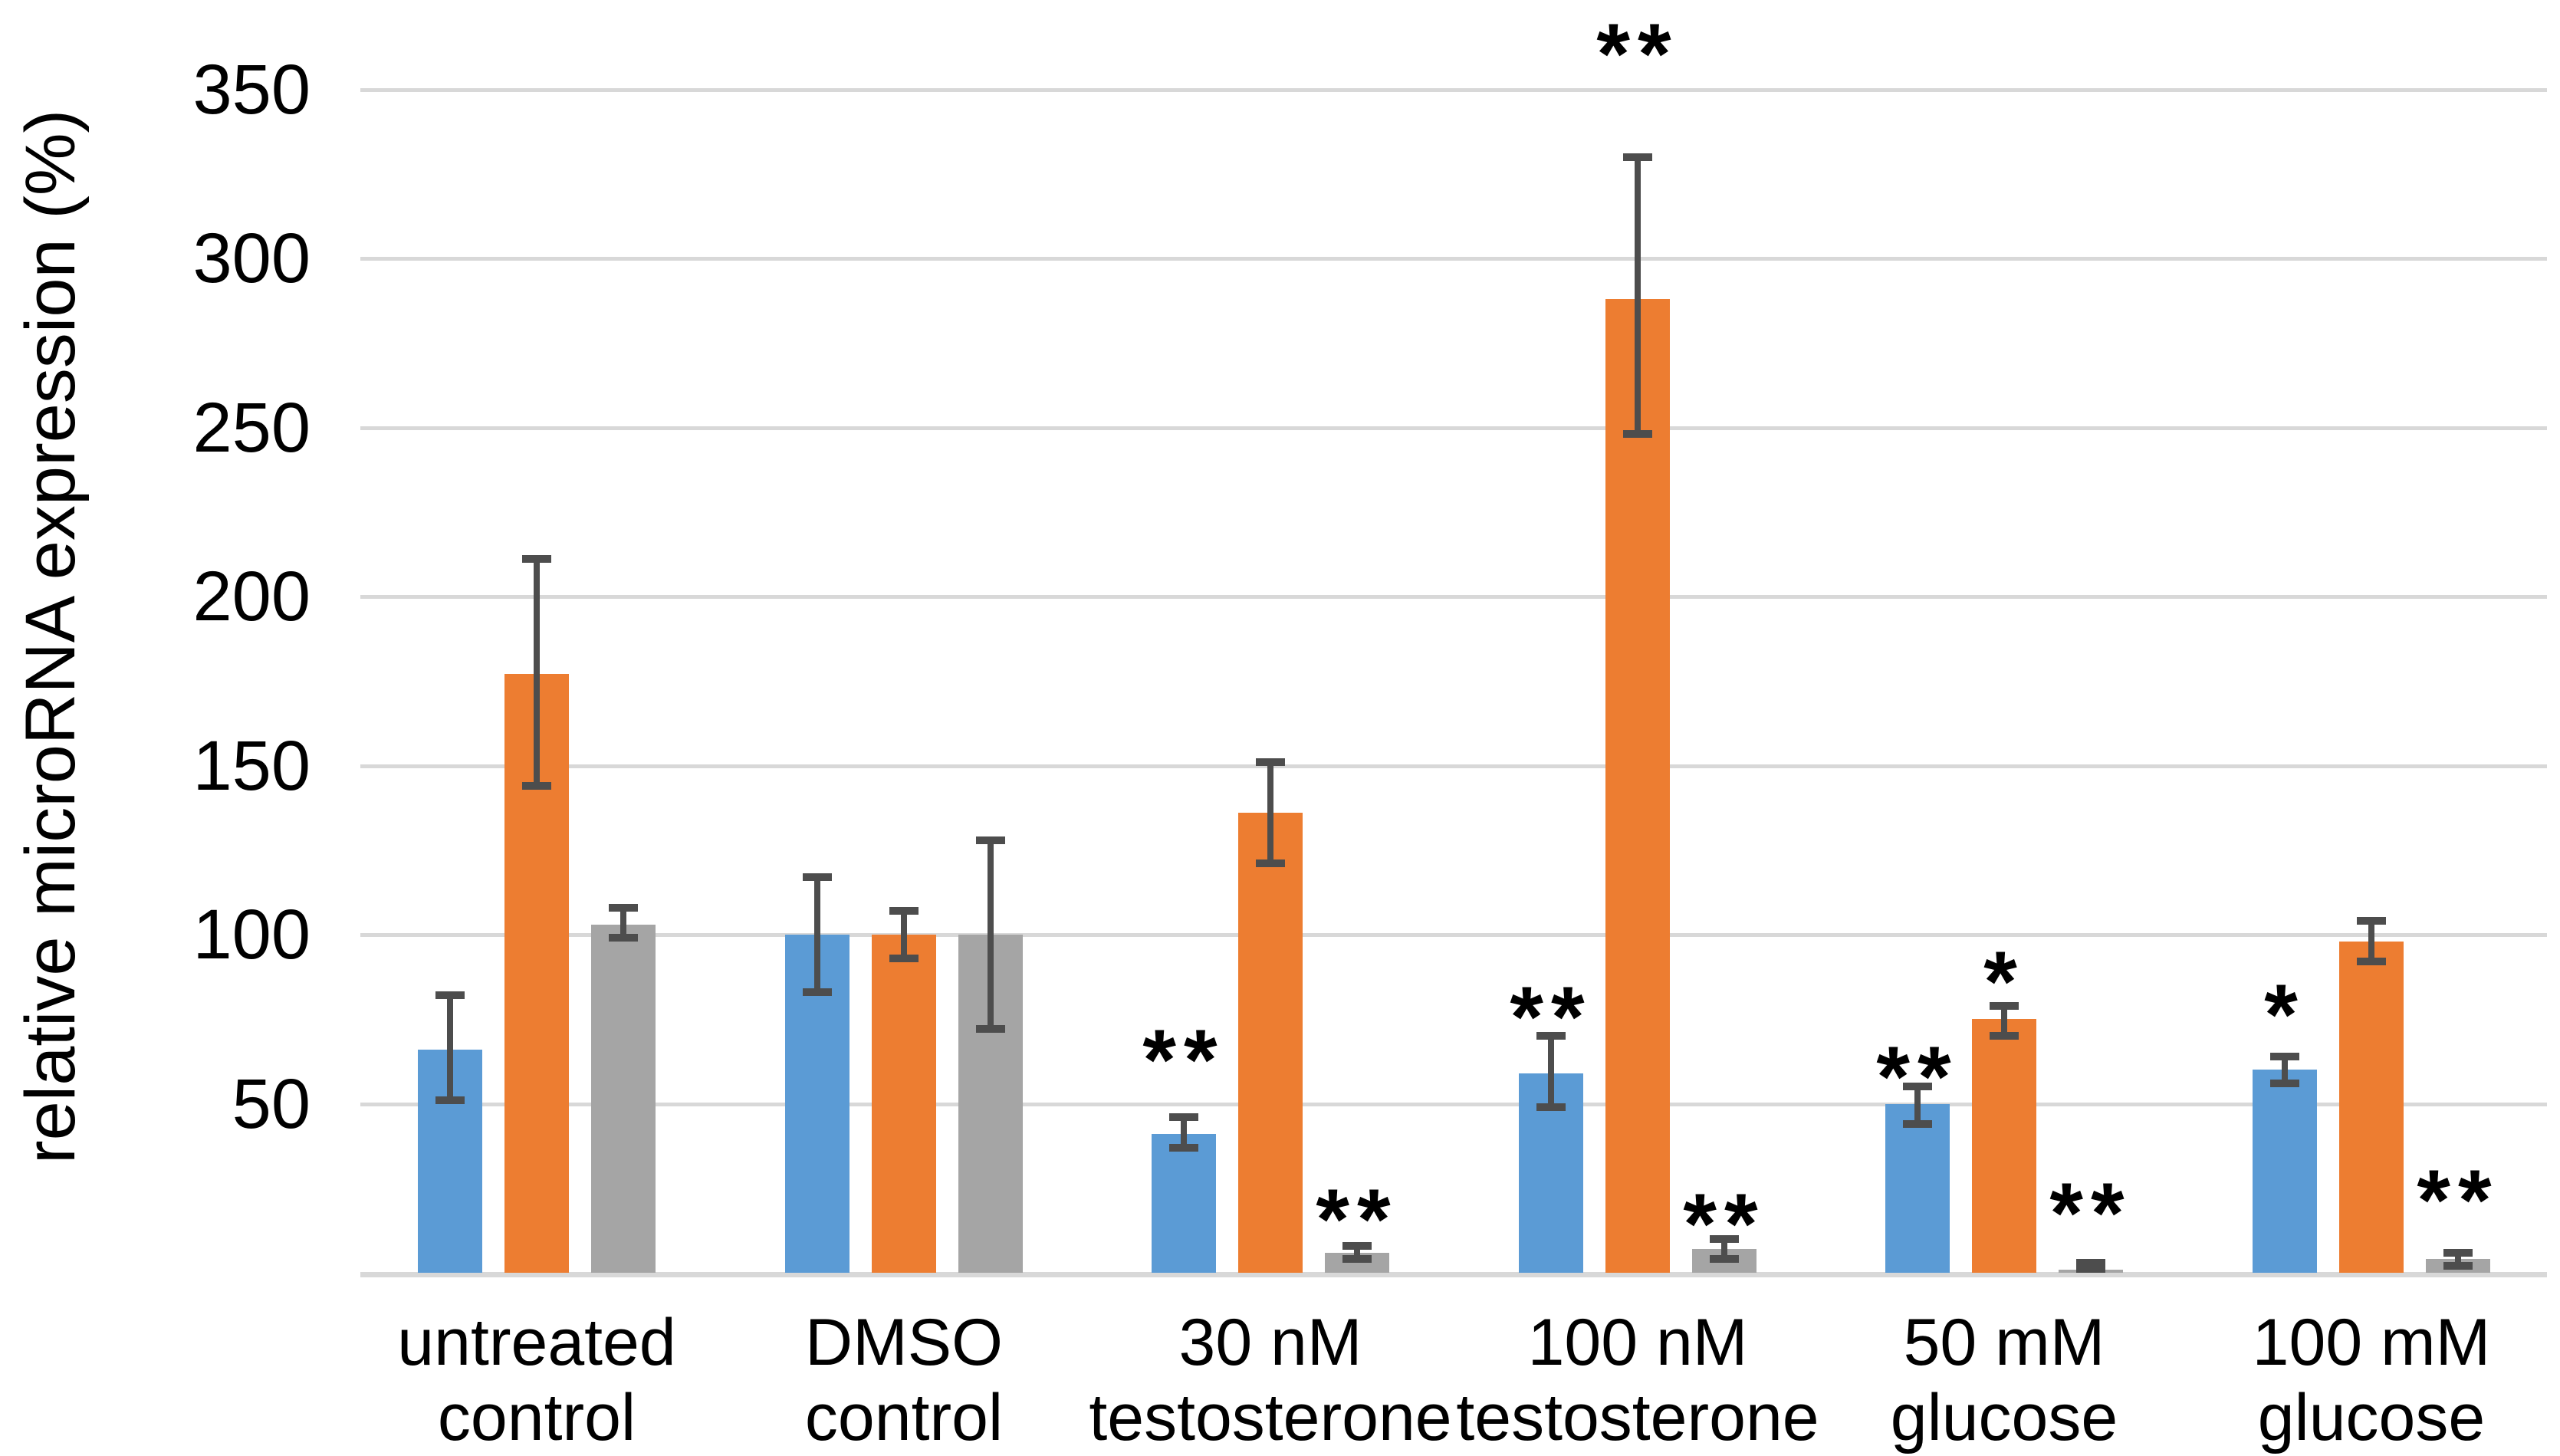 This screenshot has width=2560, height=1456. Describe the element at coordinates (1270, 1342) in the screenshot. I see `category-label-line: 30 nM` at that location.